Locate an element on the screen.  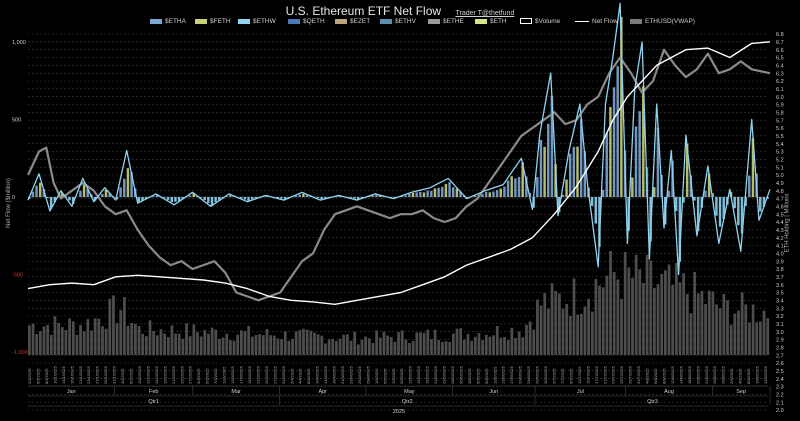
left-tick-label: 1,000 is located at coordinates (19, 43).